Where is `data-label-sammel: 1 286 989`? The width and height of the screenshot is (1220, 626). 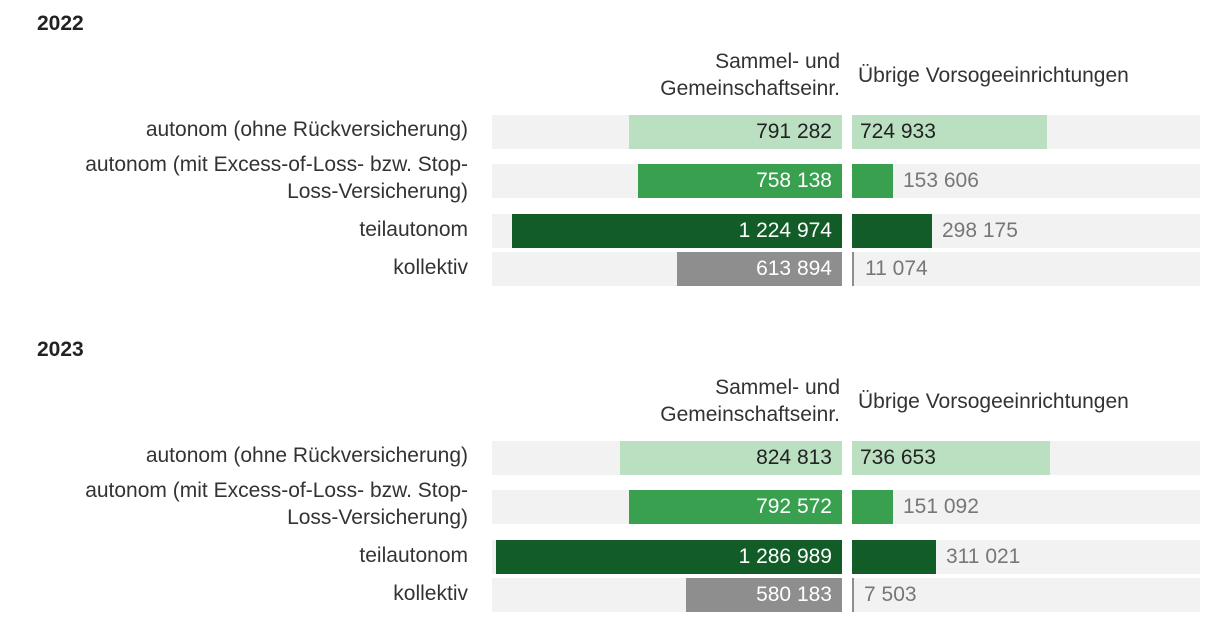
data-label-sammel: 1 286 989 is located at coordinates (785, 556).